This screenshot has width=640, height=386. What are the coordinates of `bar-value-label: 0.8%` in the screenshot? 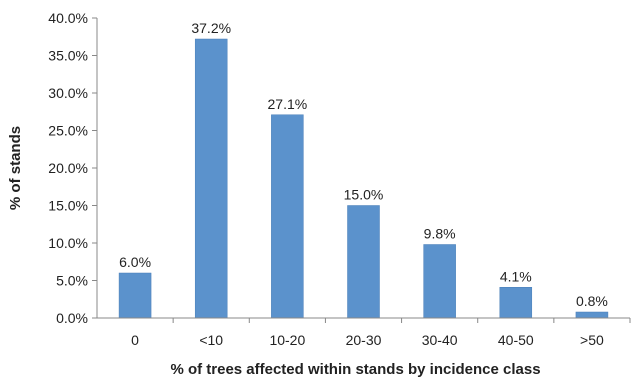 It's located at (592, 301).